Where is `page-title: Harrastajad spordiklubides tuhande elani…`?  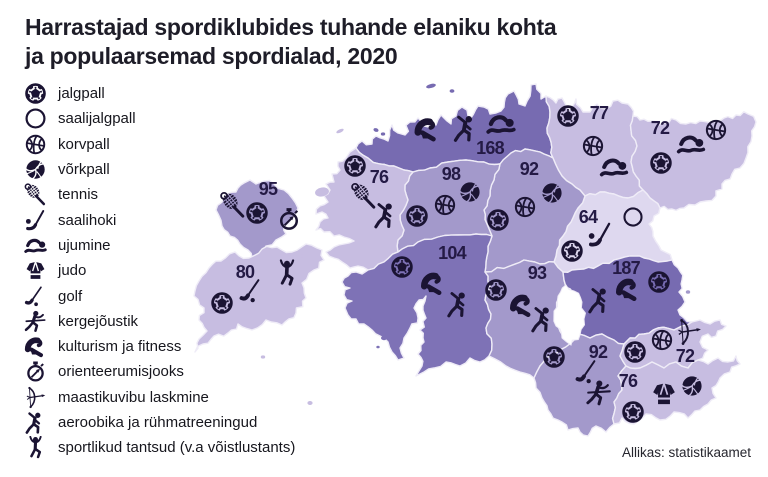
page-title: Harrastajad spordiklubides tuhande elani… is located at coordinates (291, 41).